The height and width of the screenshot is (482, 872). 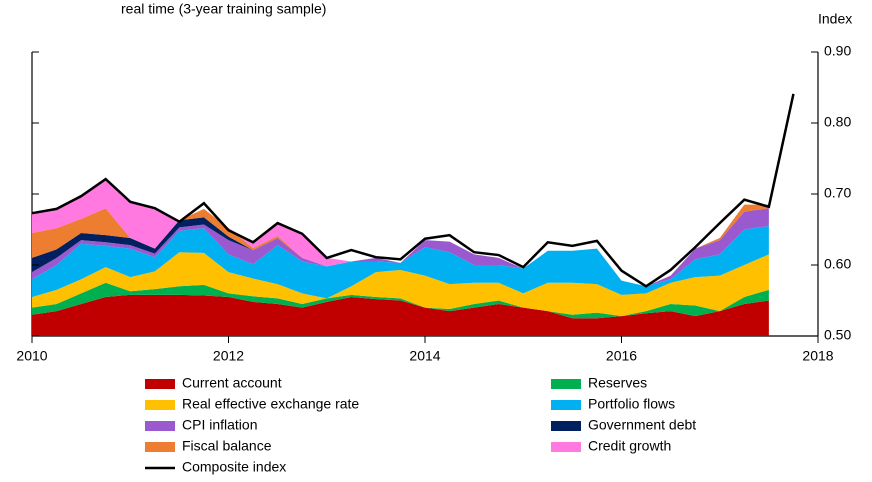 I want to click on legend-label: Government debt, so click(x=642, y=425).